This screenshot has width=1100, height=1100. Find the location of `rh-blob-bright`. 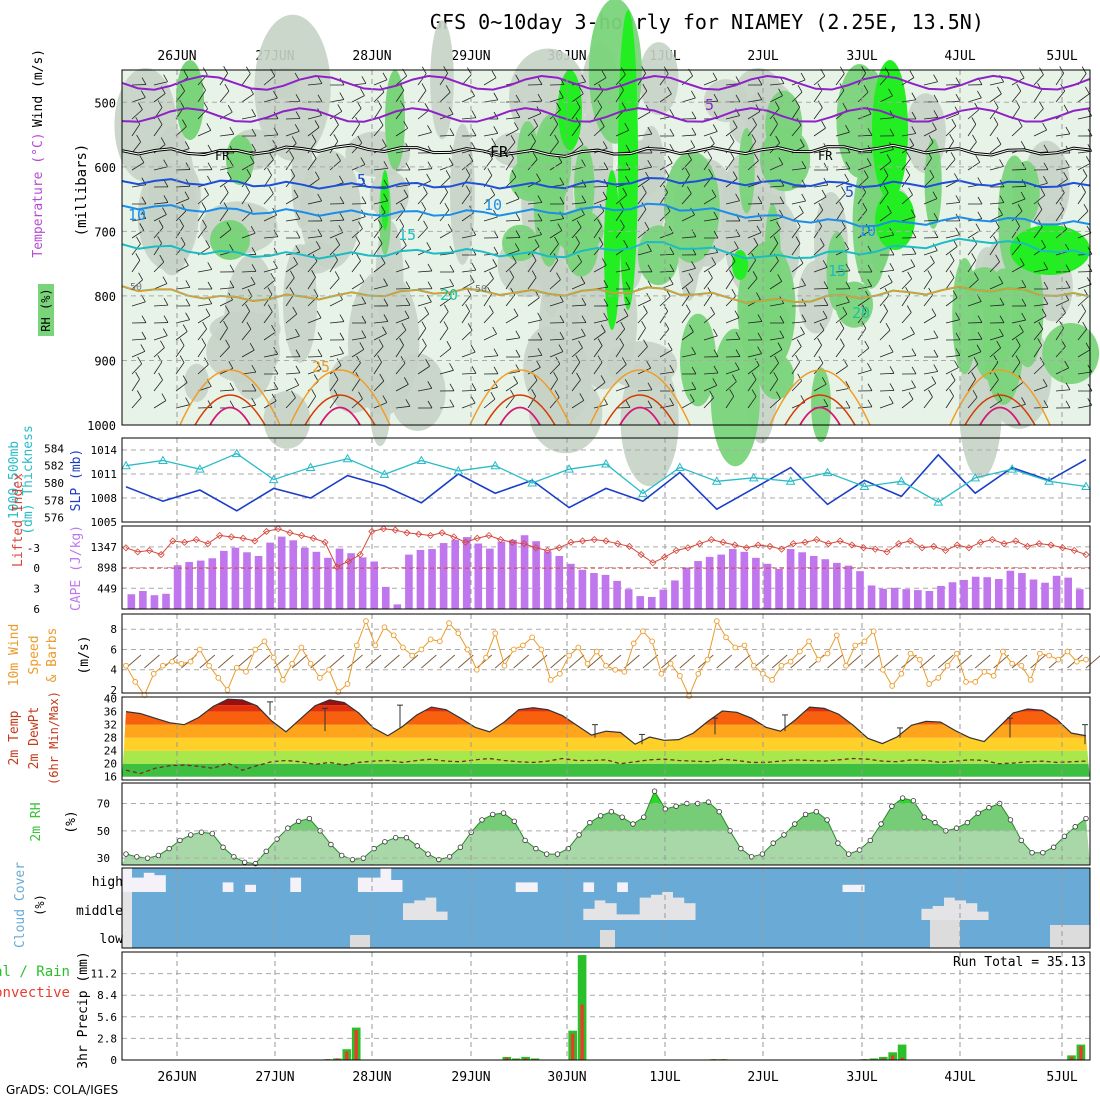

rh-blob-bright is located at coordinates (628, 160).